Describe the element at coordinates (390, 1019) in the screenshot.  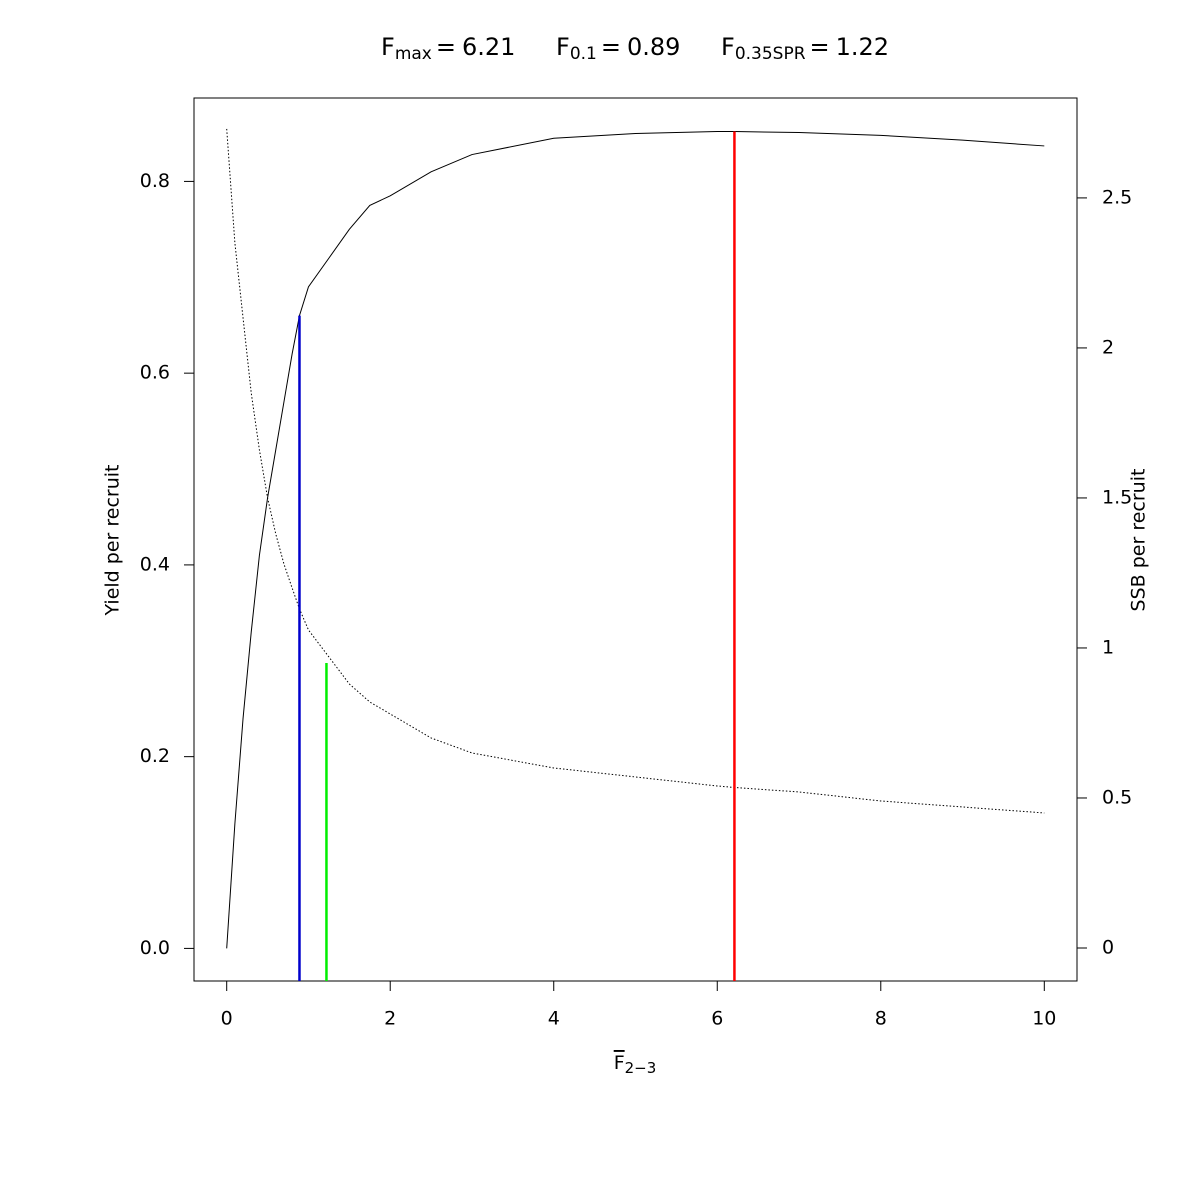
I see `x-tick-label: 2` at that location.